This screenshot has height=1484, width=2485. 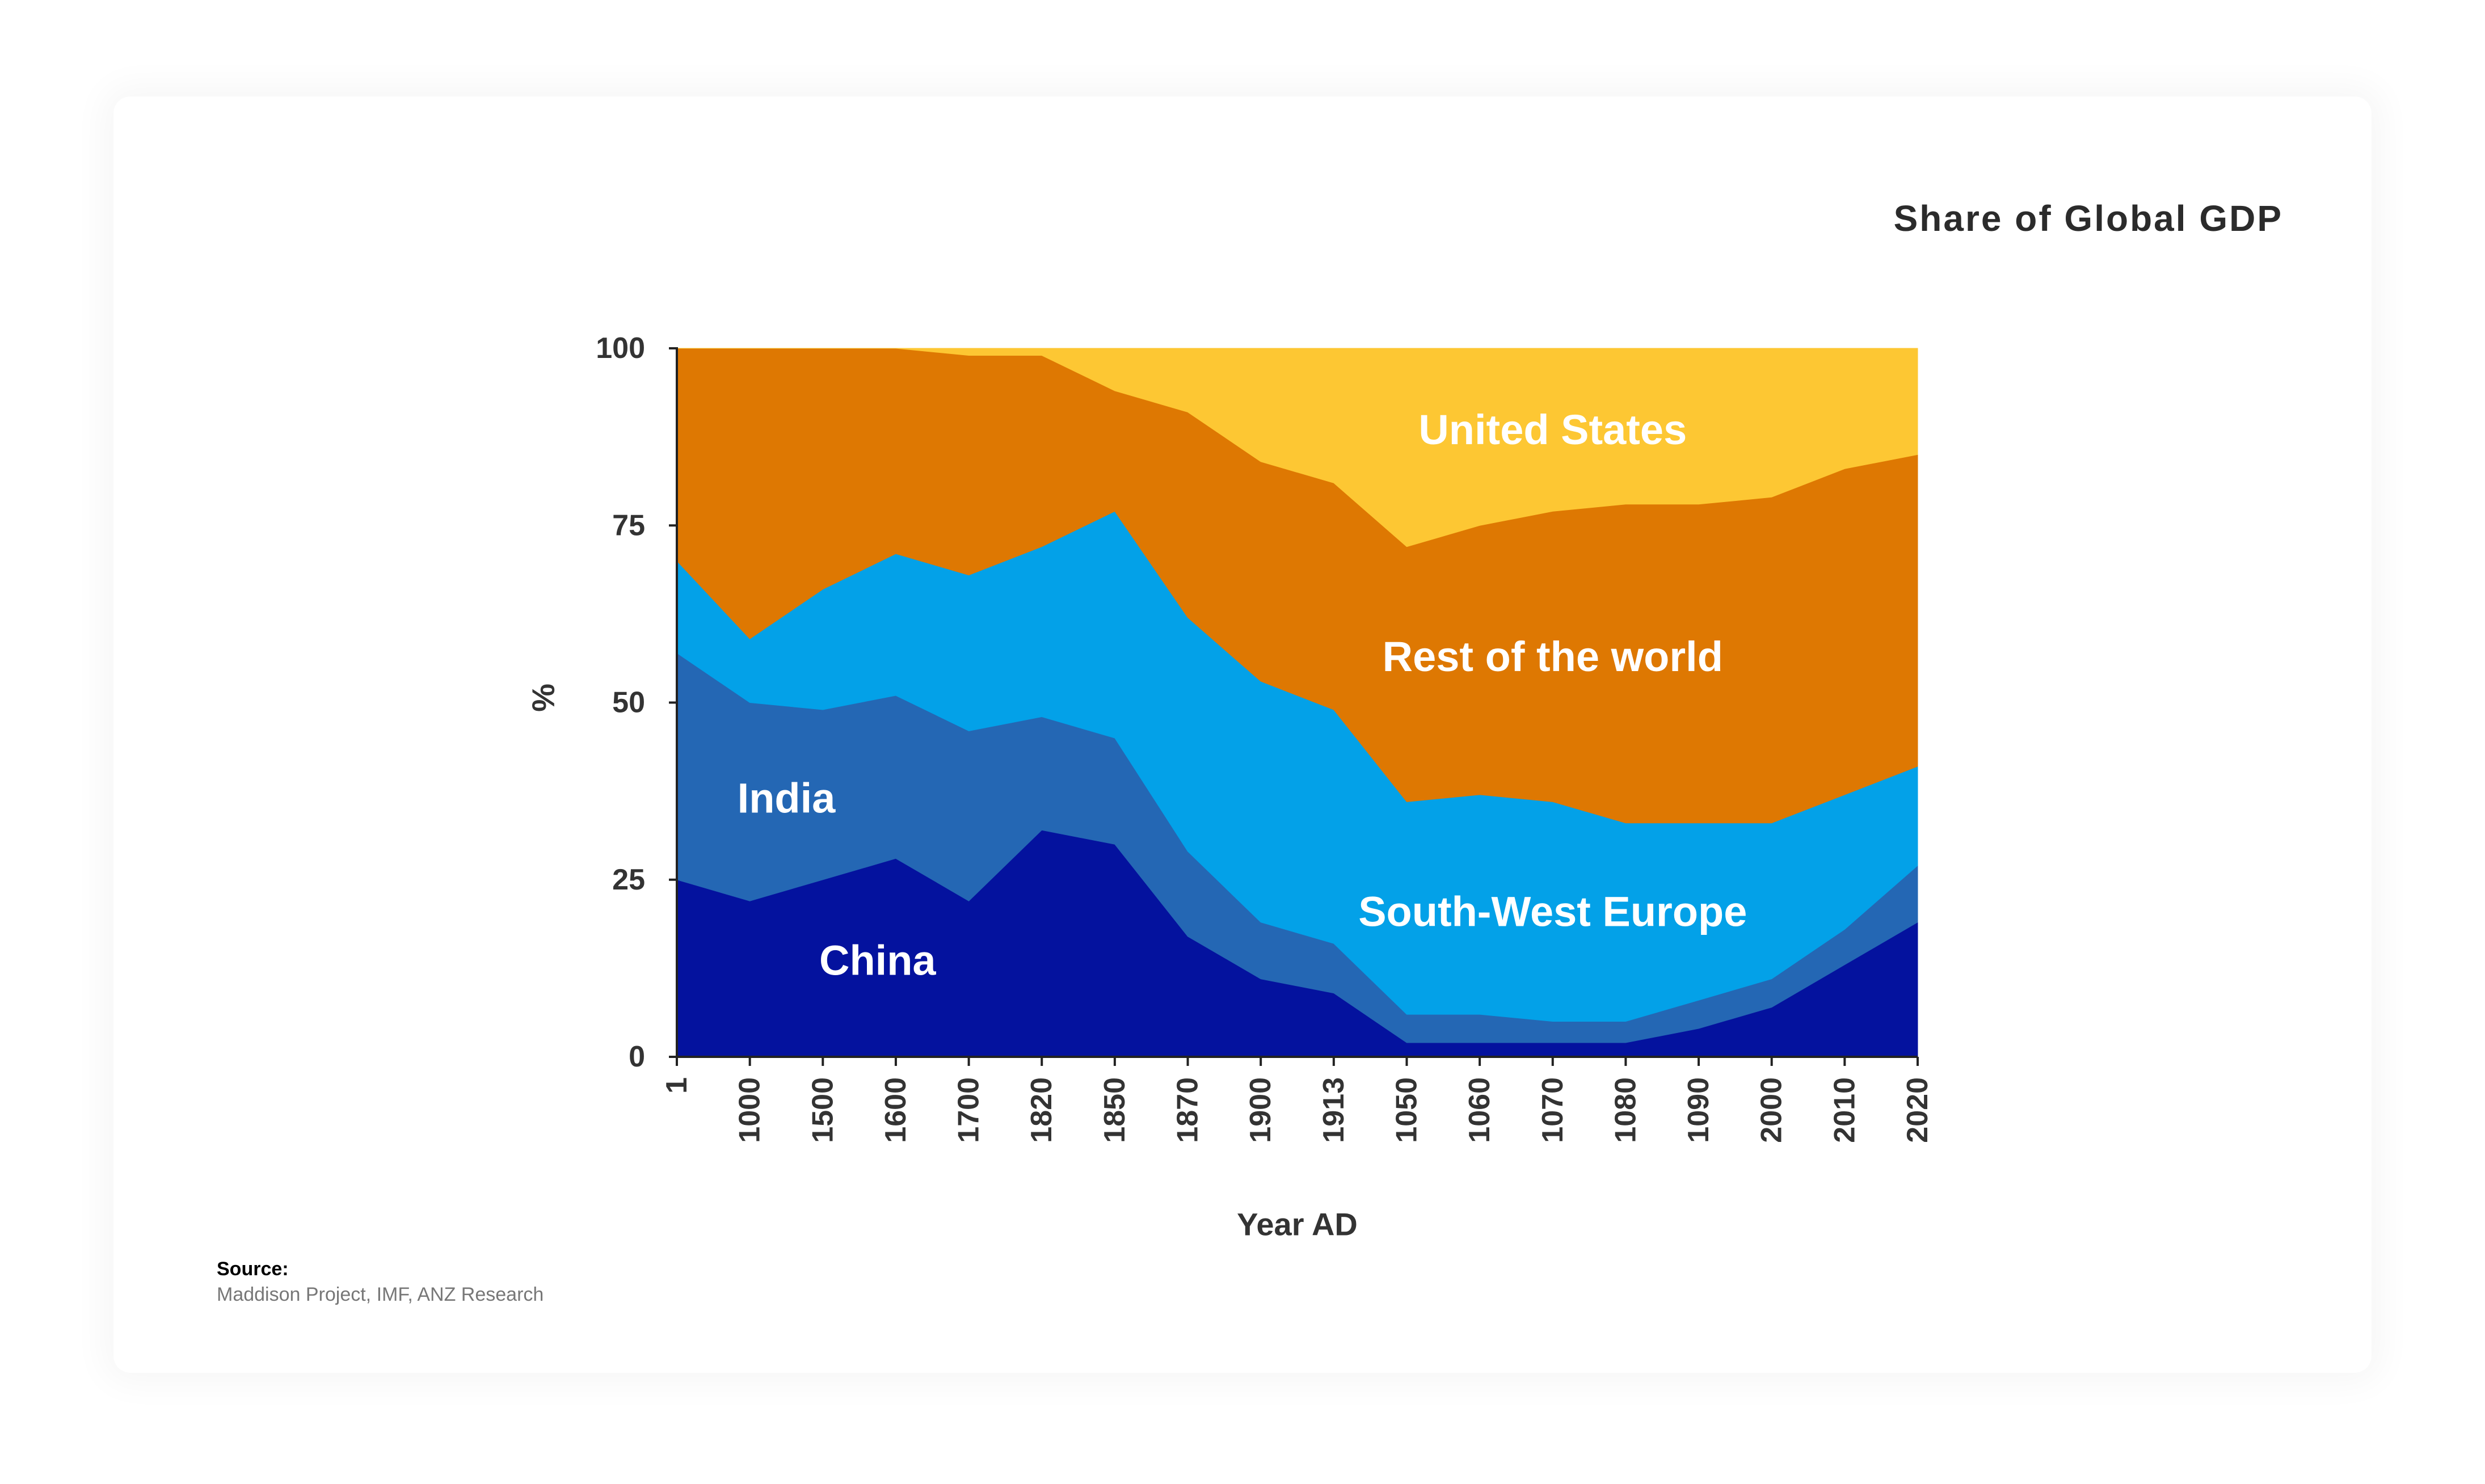 I want to click on y-axis-title: %, so click(x=544, y=698).